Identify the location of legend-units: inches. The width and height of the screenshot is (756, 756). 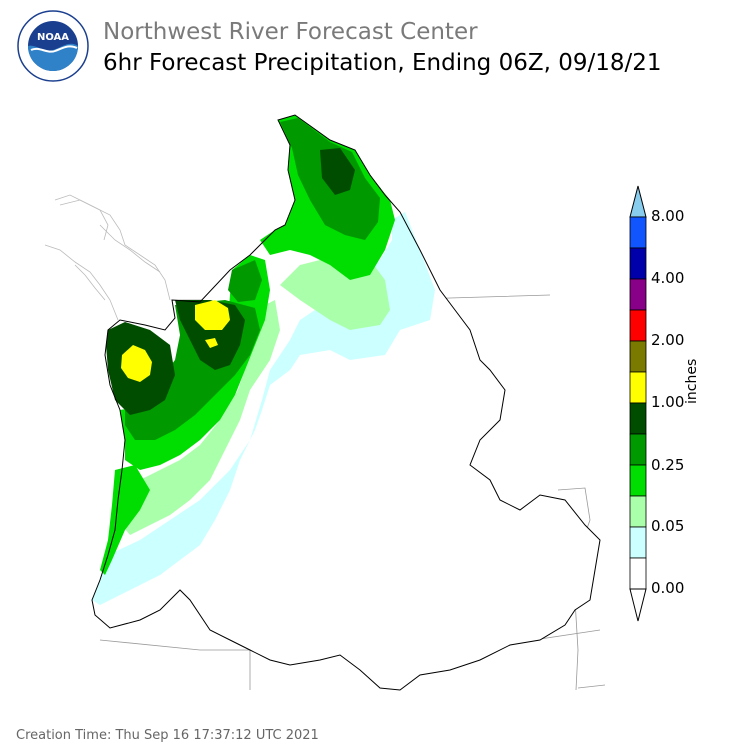
(692, 381).